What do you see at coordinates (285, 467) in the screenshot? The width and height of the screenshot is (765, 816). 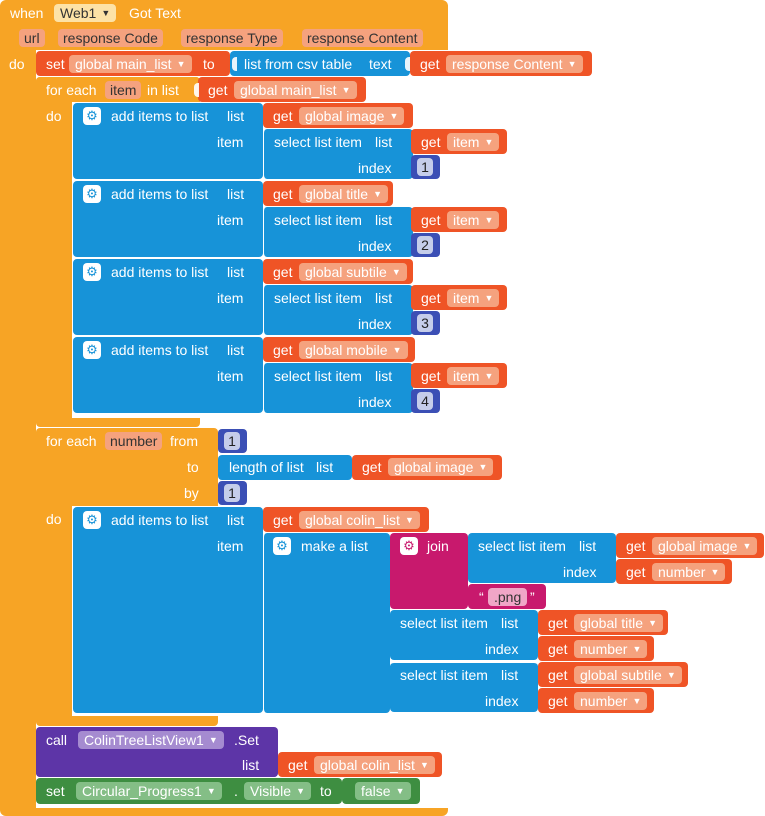 I see `length-of-list-block` at bounding box center [285, 467].